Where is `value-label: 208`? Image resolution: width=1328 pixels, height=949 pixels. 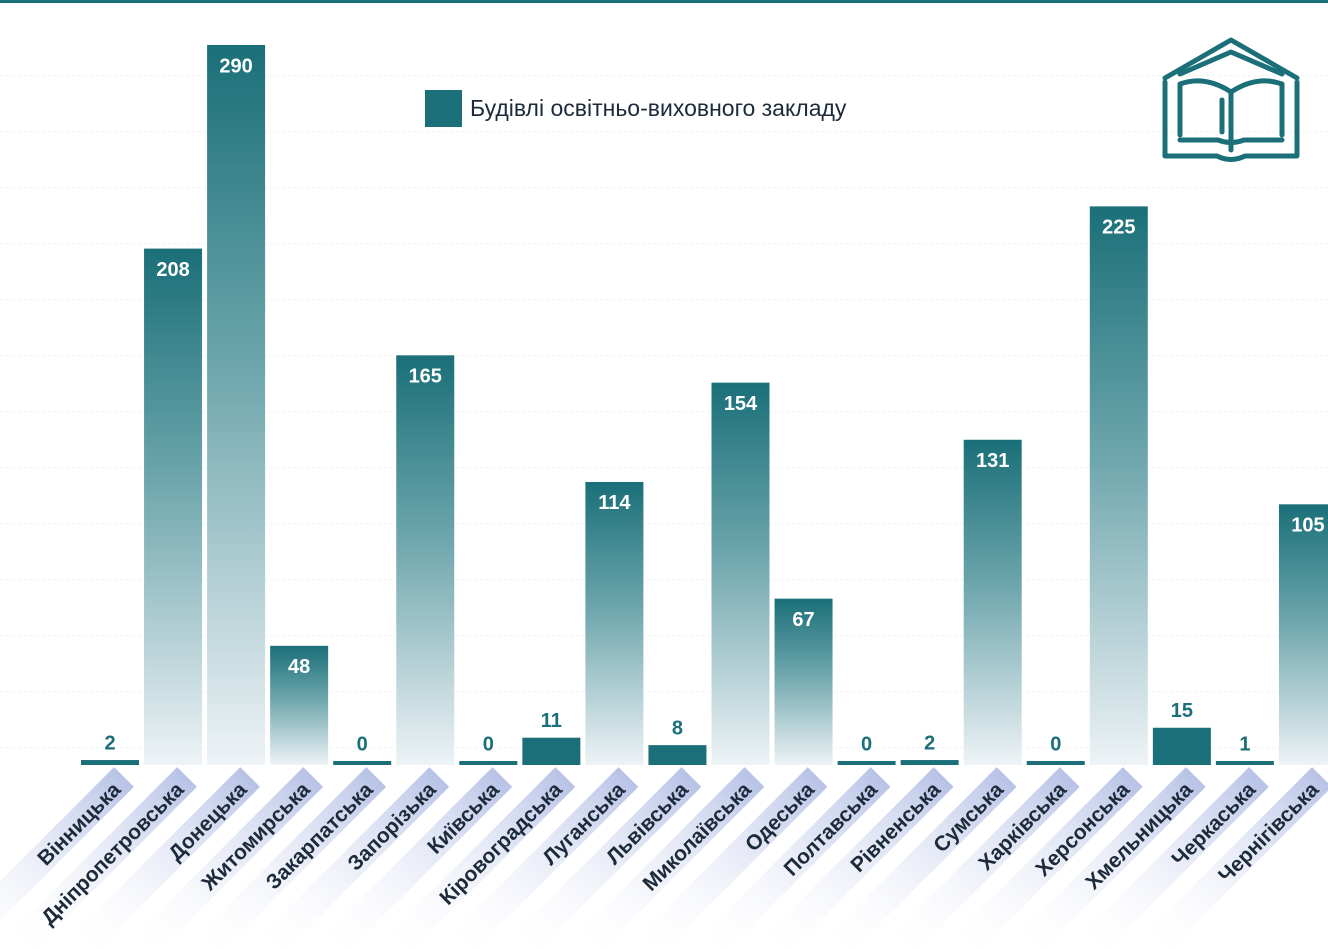
value-label: 208 is located at coordinates (172, 270).